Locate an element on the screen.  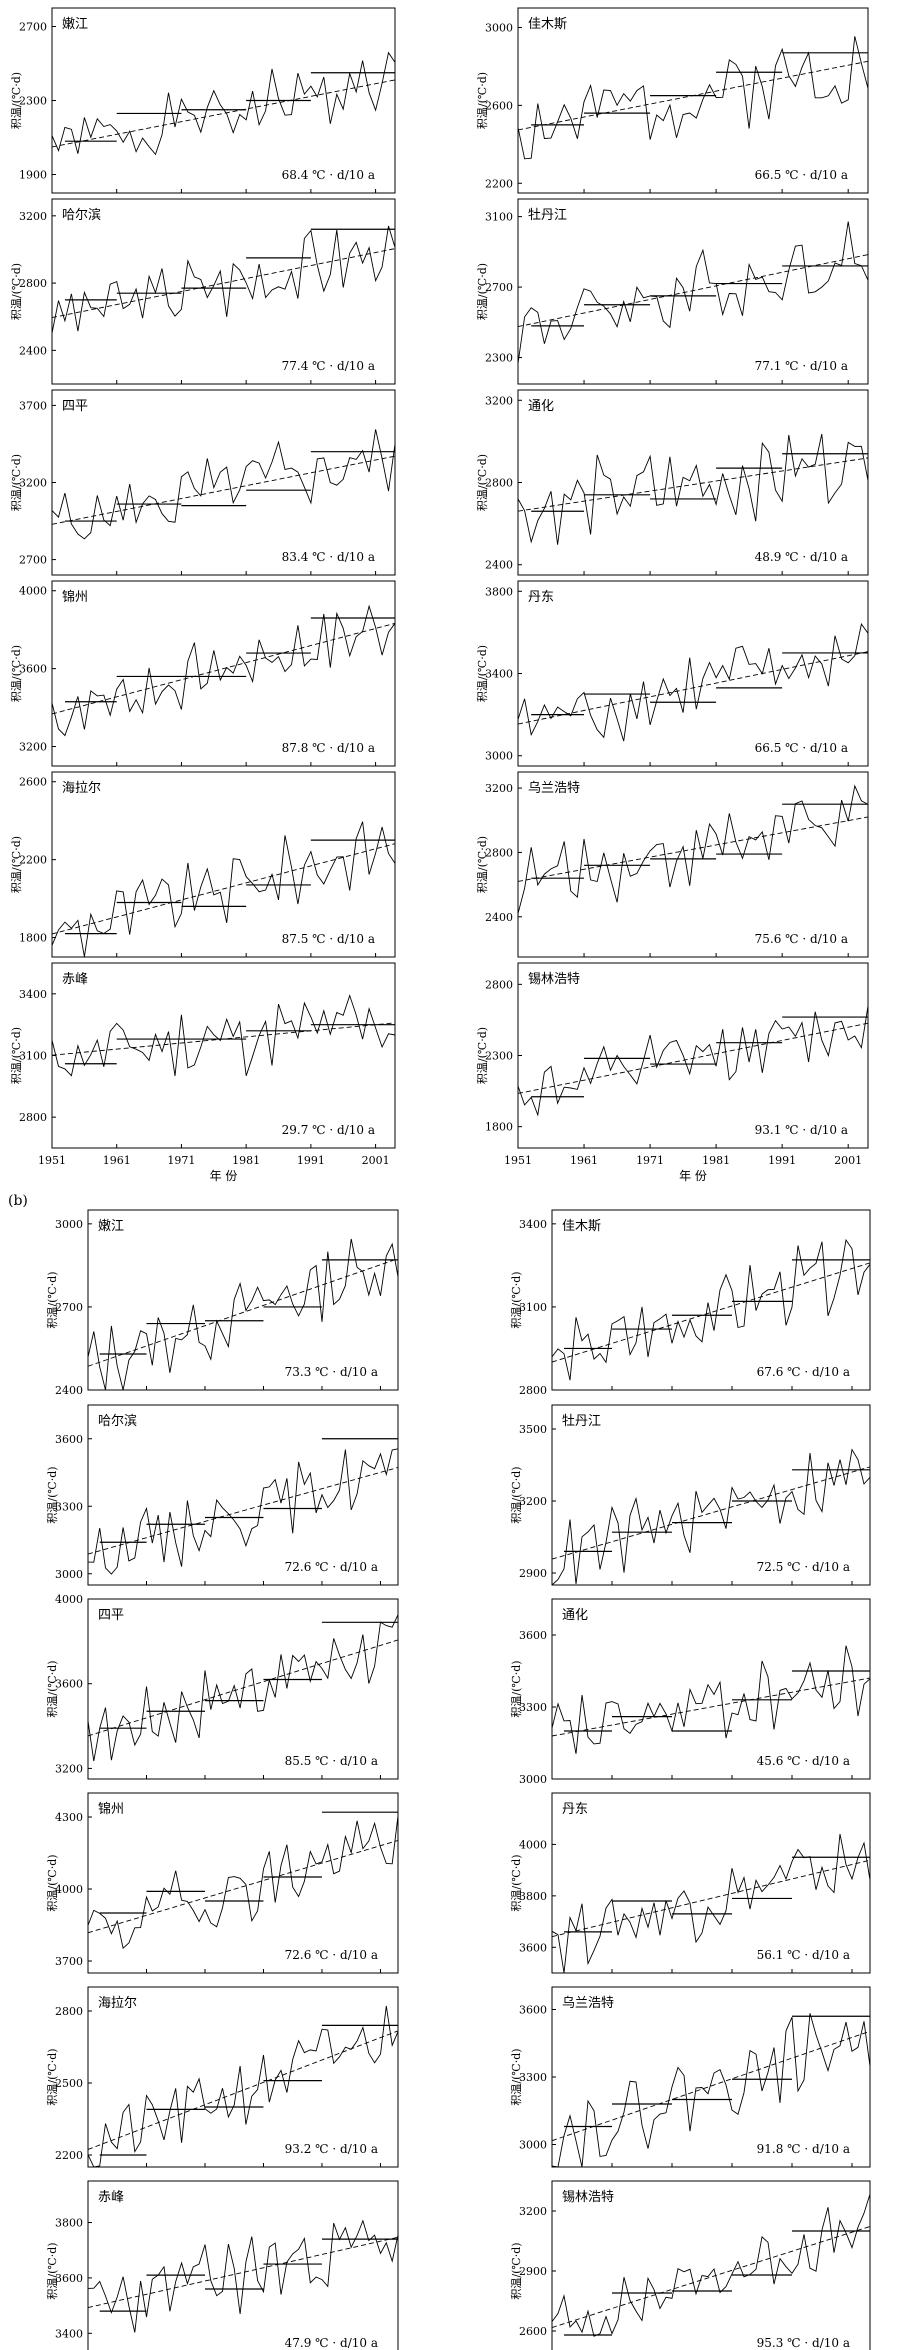
panel-title: 锦州 is located at coordinates (111, 1809).